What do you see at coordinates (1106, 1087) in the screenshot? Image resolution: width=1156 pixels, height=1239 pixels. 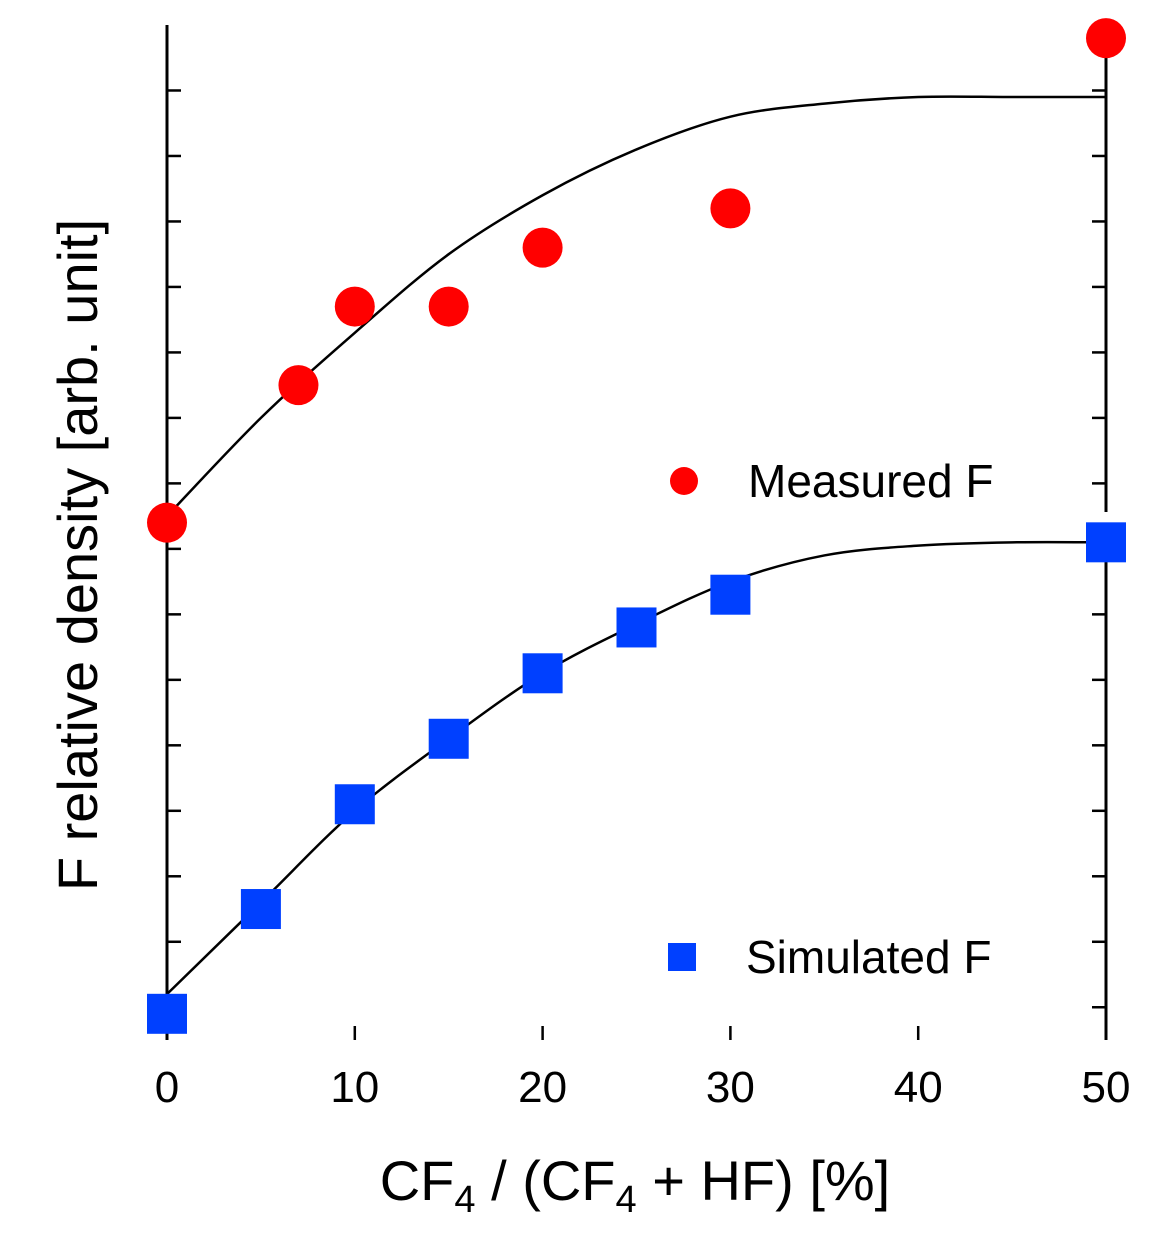 I see `x-tick-label: 50` at bounding box center [1106, 1087].